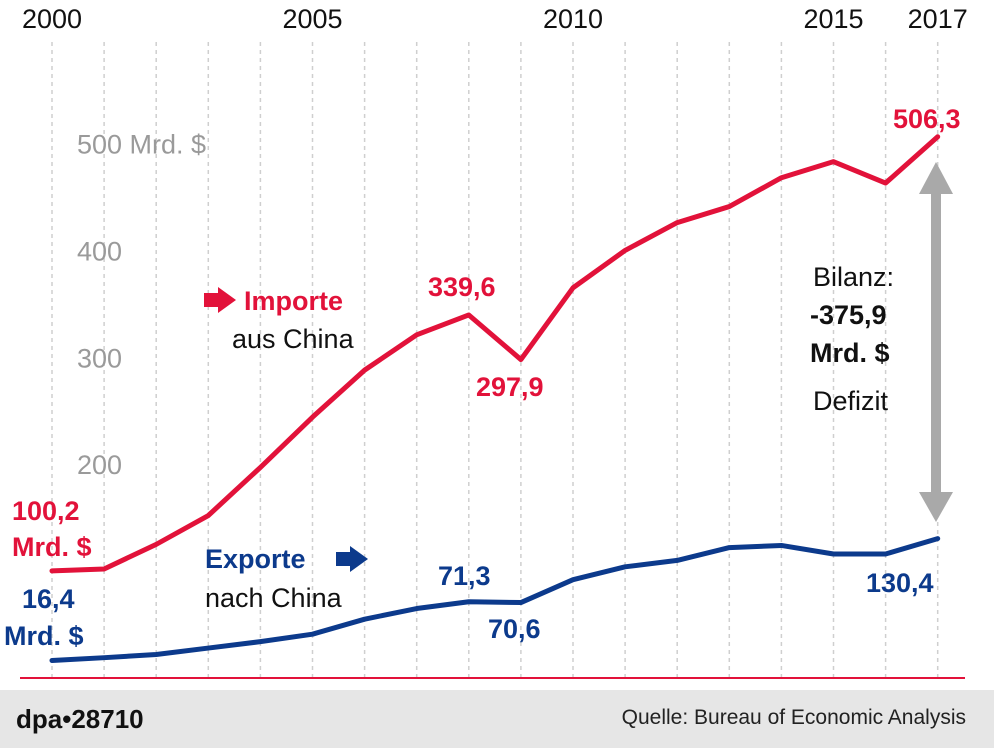 This screenshot has width=994, height=748. Describe the element at coordinates (464, 576) in the screenshot. I see `exports-2008-label: 71,3` at that location.